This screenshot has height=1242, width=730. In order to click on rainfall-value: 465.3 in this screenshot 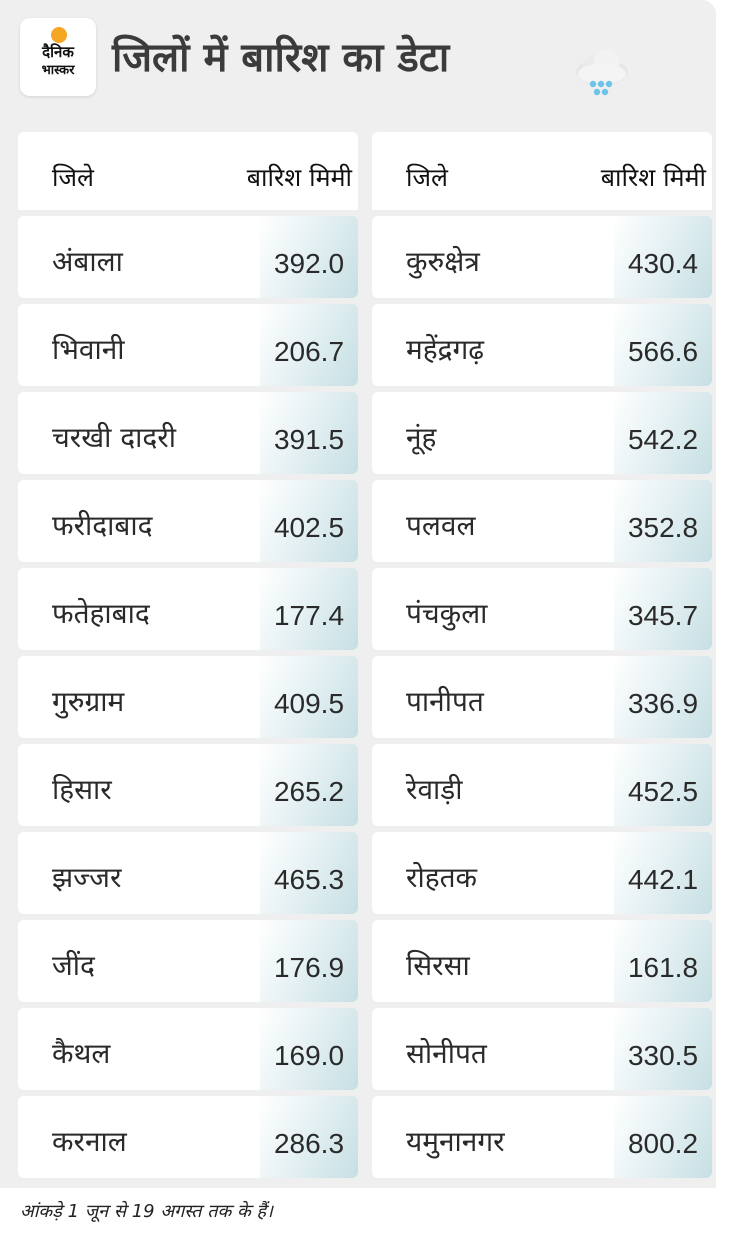, I will do `click(309, 873)`.